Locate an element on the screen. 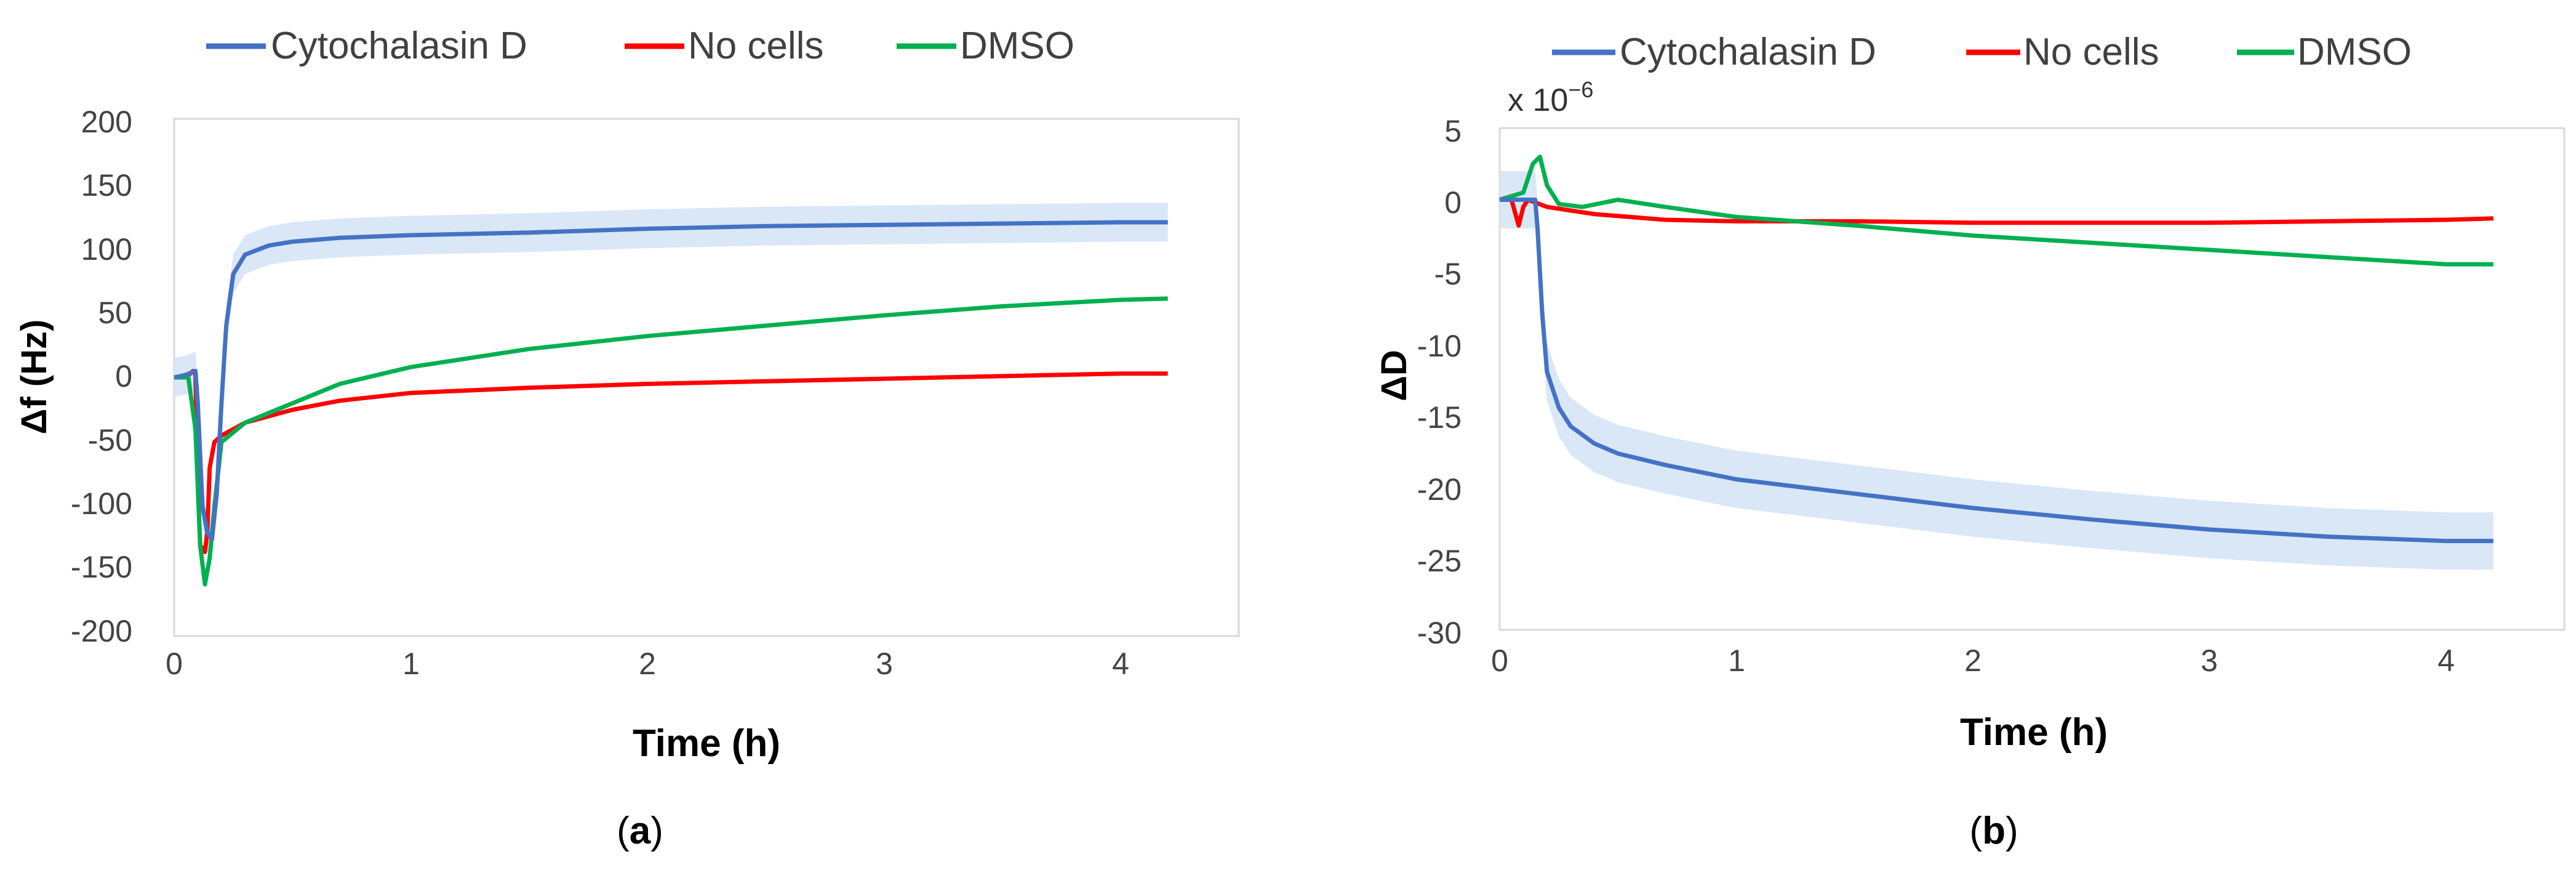  y-tick-label: -150 is located at coordinates (101, 567).